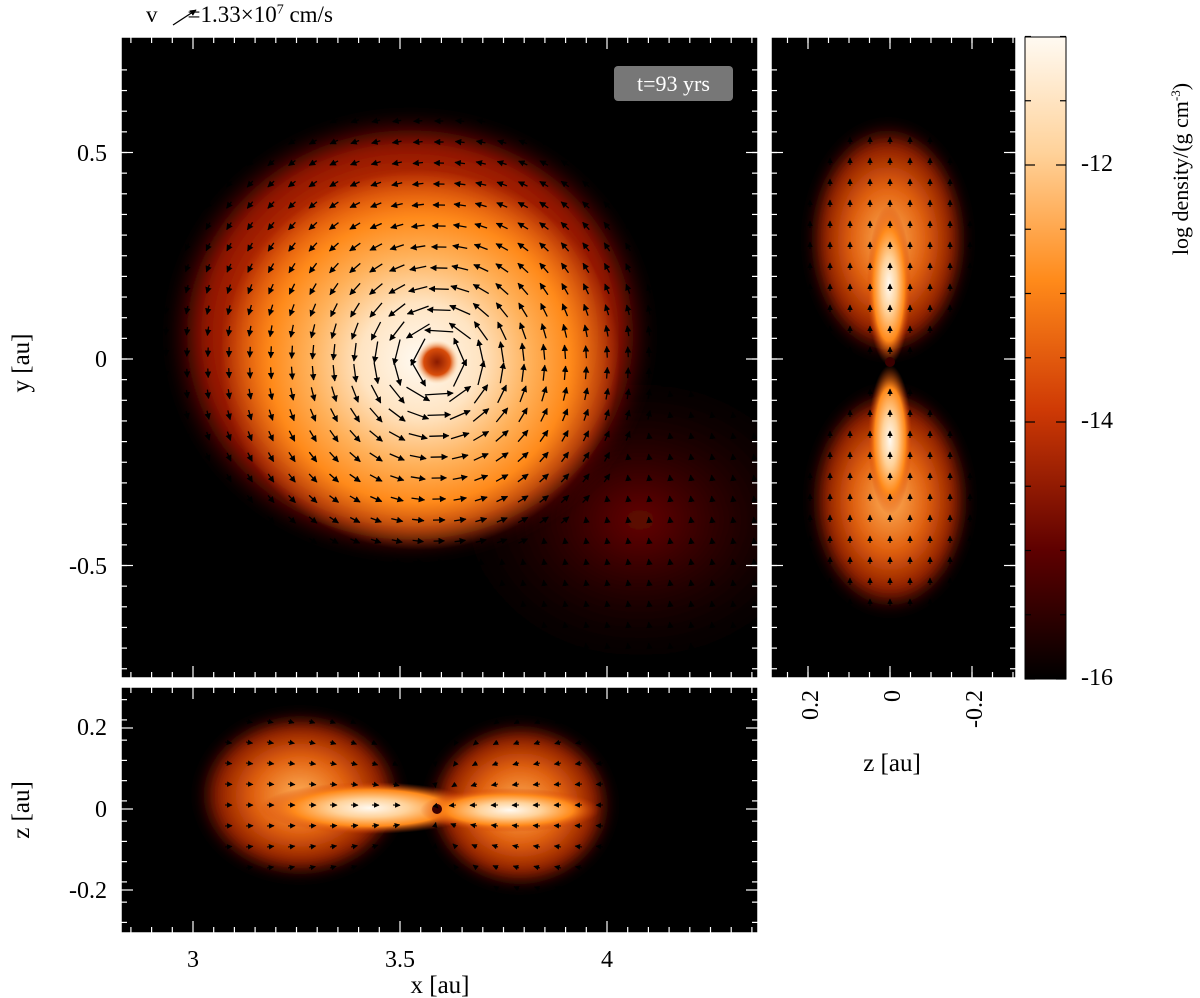 The image size is (1200, 998). I want to click on velocity-legend-prefix: v, so click(152, 14).